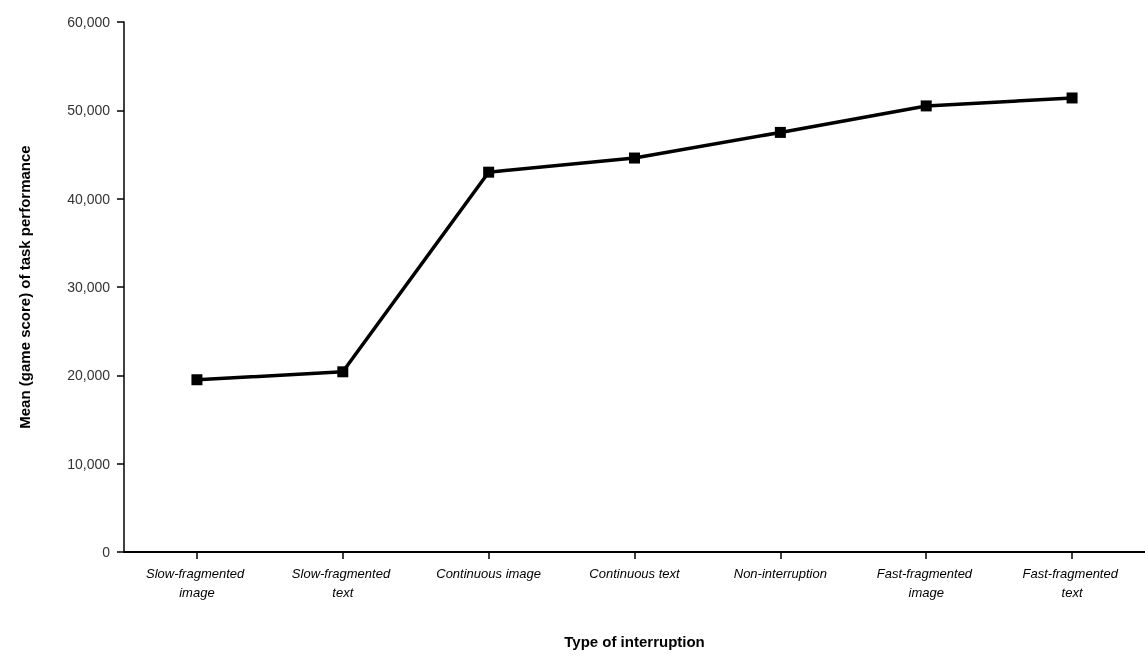 The width and height of the screenshot is (1145, 663). What do you see at coordinates (634, 641) in the screenshot?
I see `x-axis-title: Type of interruption` at bounding box center [634, 641].